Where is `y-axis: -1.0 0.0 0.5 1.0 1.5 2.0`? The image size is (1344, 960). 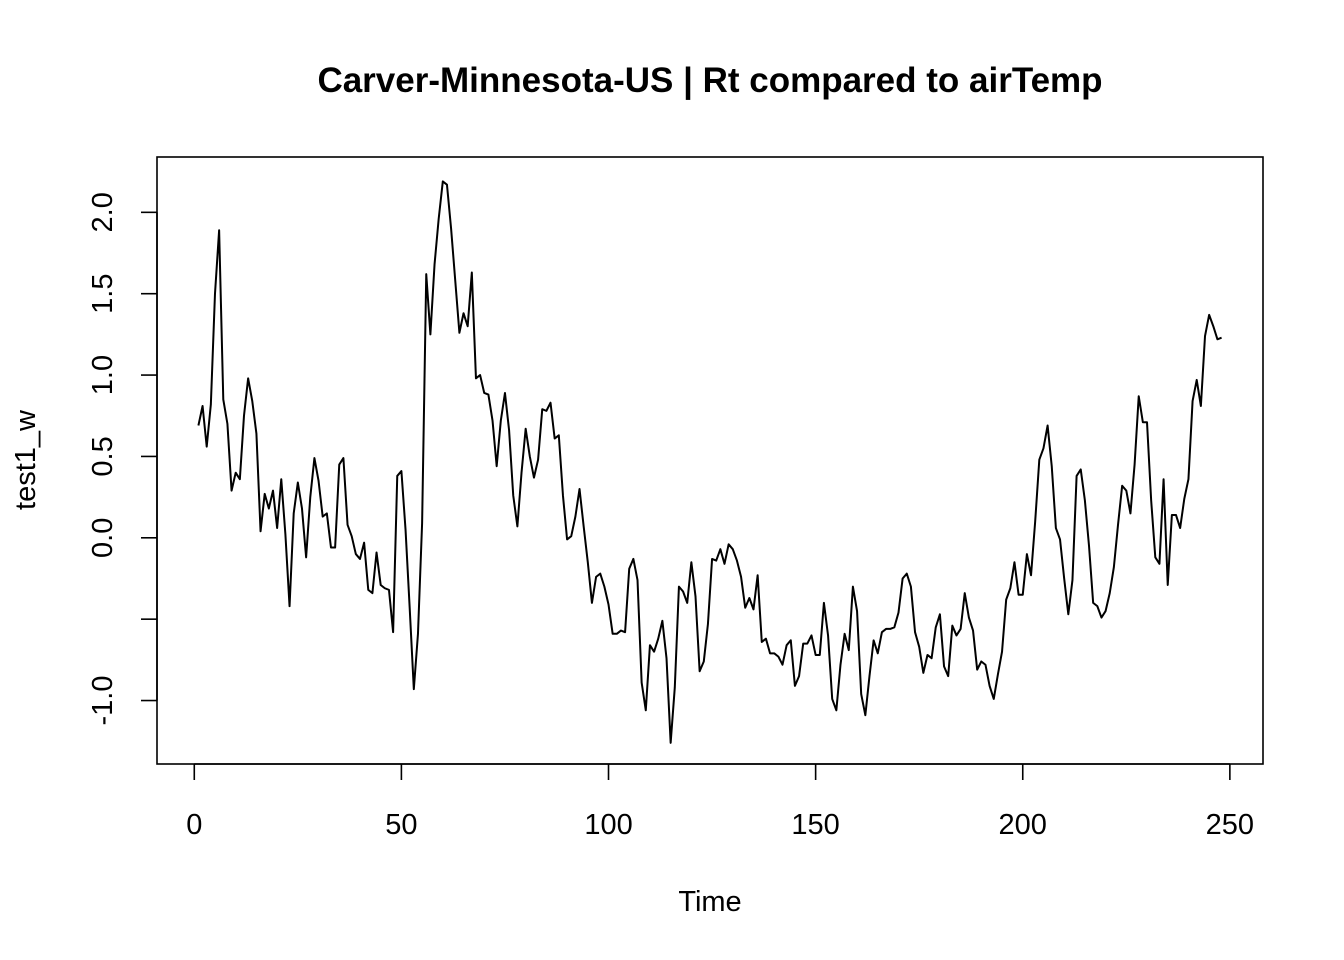 y-axis: -1.0 0.0 0.5 1.0 1.5 2.0 is located at coordinates (122, 459).